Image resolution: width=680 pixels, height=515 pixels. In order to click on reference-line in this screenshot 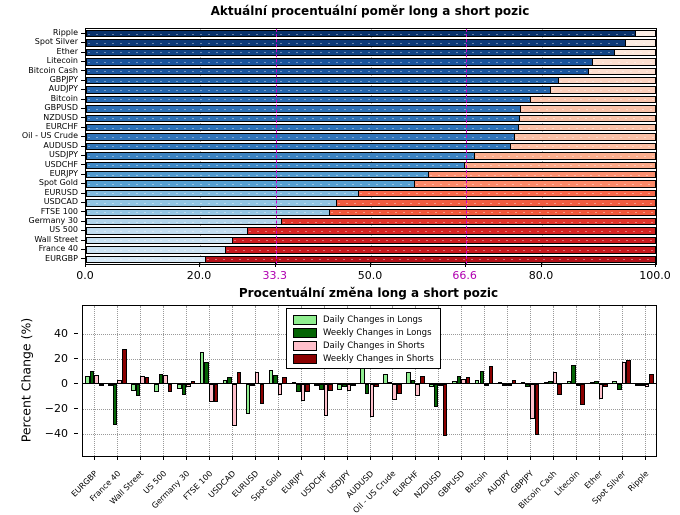, I will do `click(466, 146)`.